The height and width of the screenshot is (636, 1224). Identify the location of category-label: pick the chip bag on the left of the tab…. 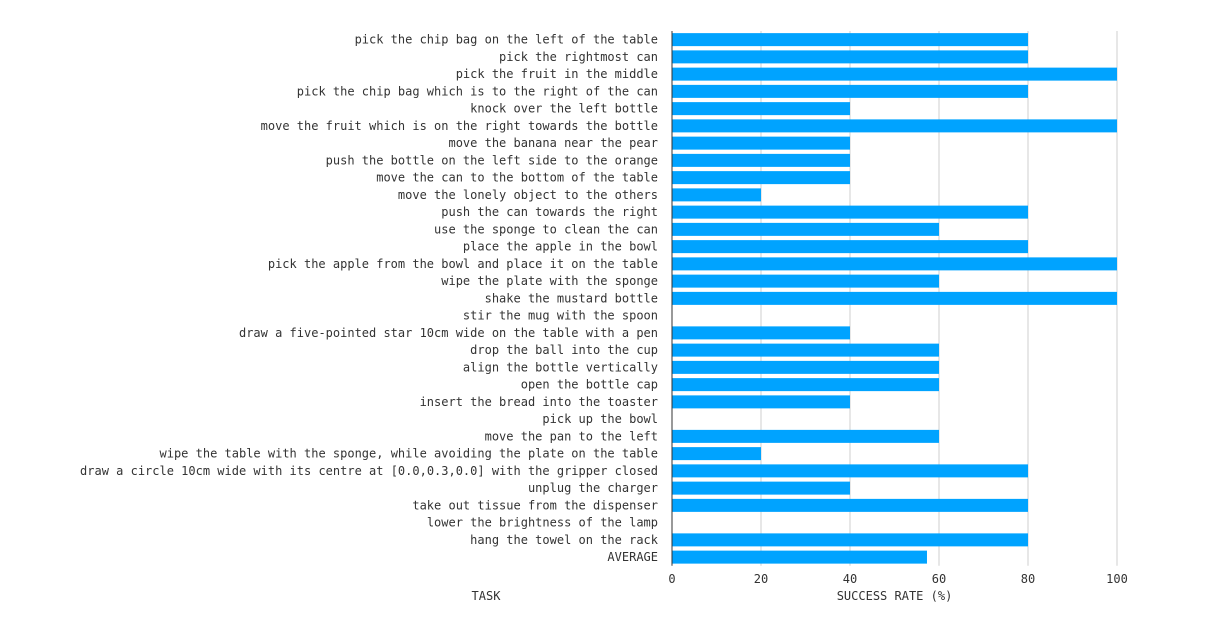
(506, 40).